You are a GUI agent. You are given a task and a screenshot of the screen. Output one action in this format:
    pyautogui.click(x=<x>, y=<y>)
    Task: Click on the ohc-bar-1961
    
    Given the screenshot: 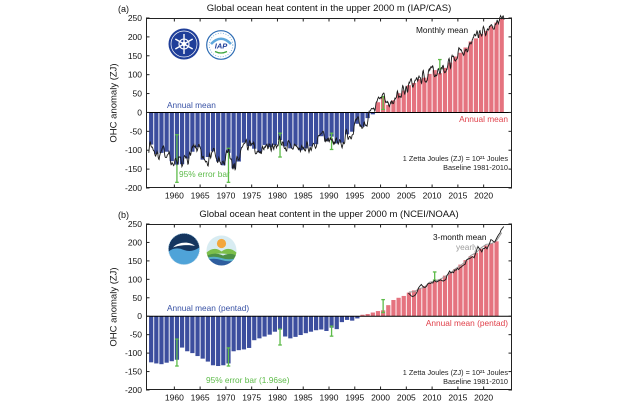 What is the action you would take?
    pyautogui.click(x=182, y=332)
    